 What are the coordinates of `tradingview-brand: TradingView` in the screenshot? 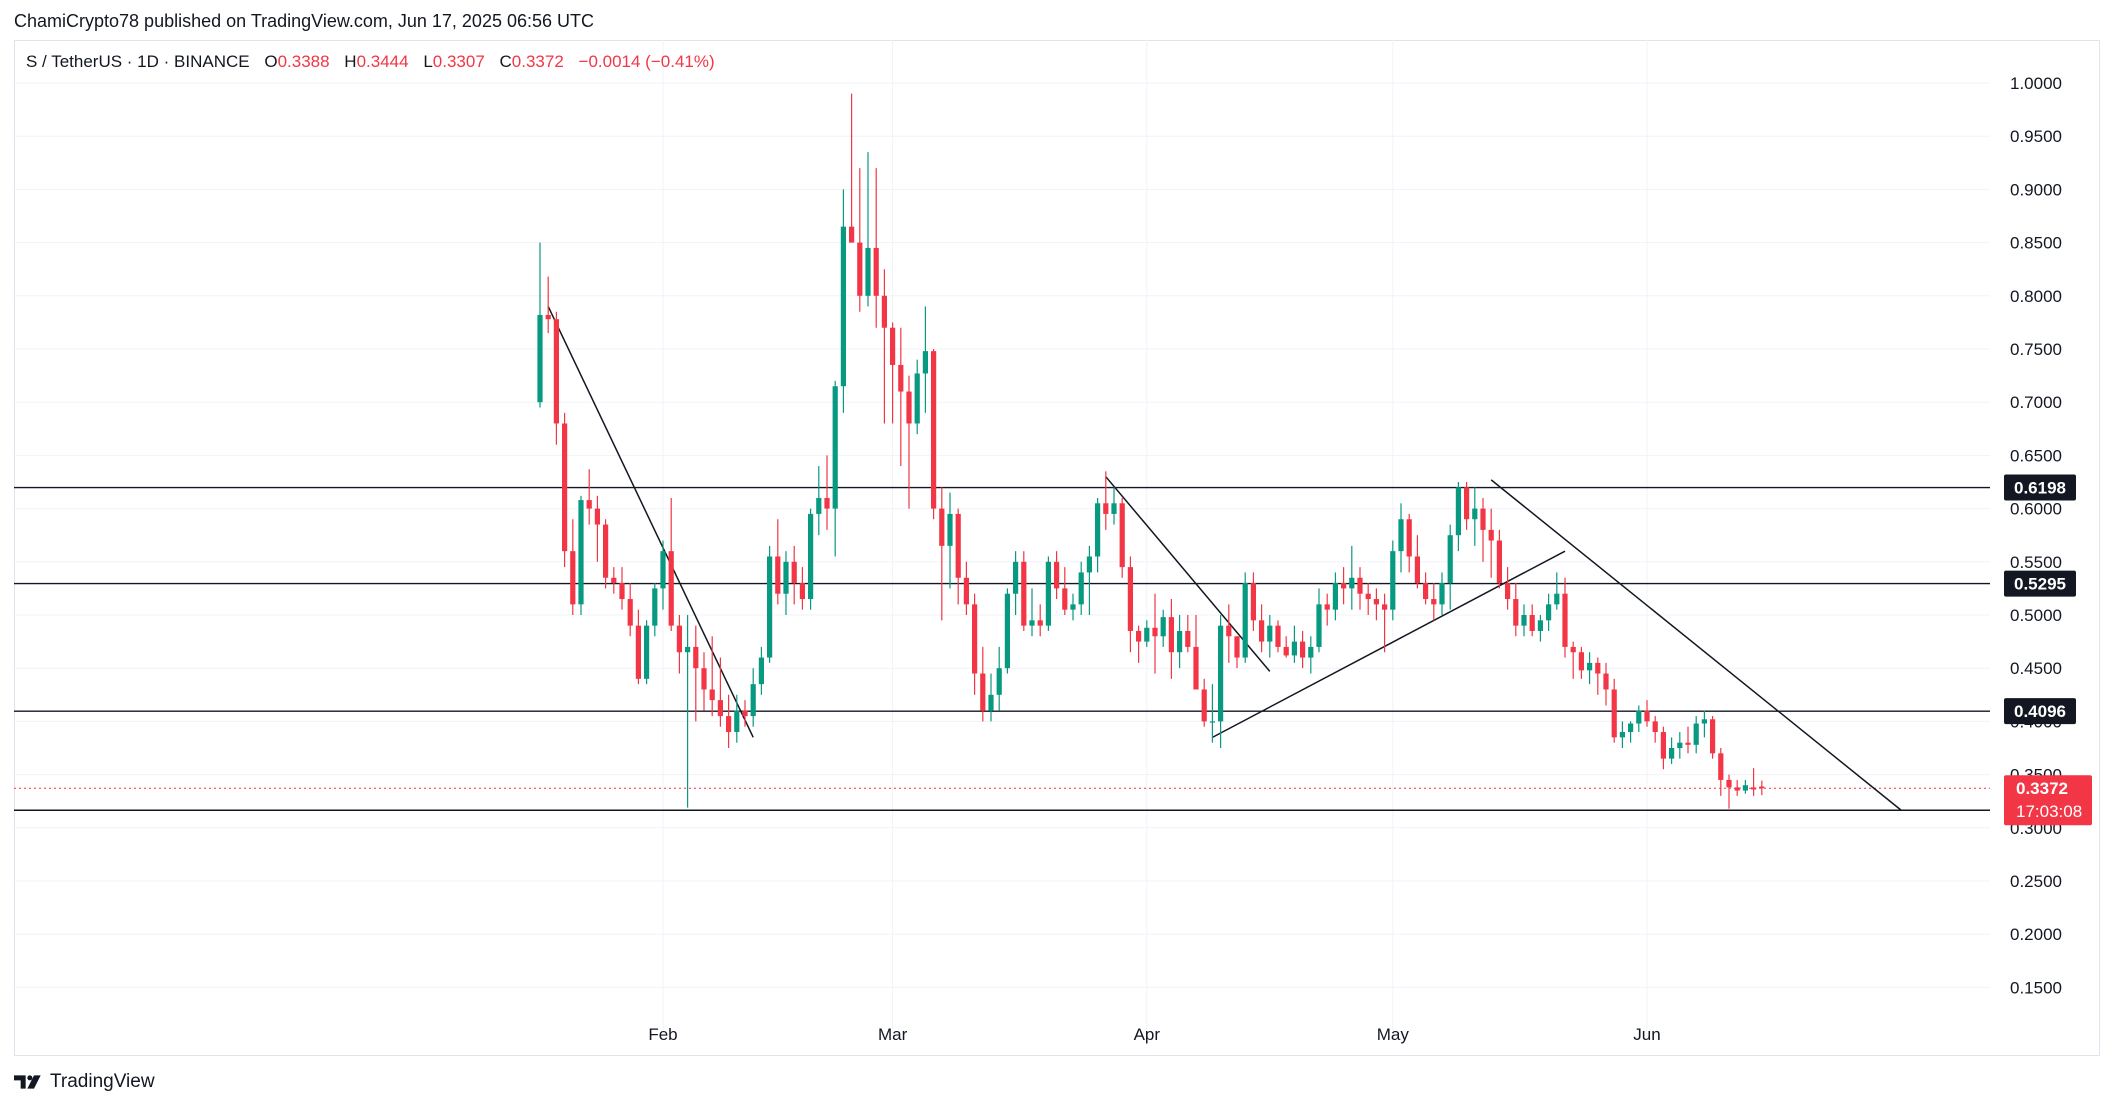 It's located at (84, 1082).